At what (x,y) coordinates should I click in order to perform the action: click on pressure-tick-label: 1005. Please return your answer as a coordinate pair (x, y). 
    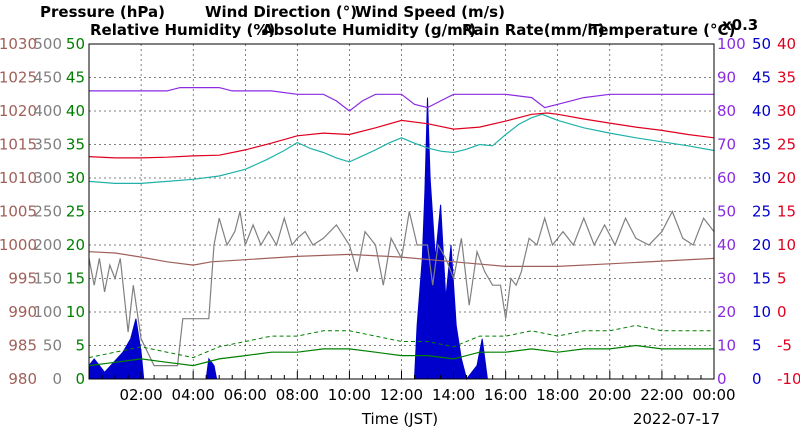
    Looking at the image, I should click on (18, 212).